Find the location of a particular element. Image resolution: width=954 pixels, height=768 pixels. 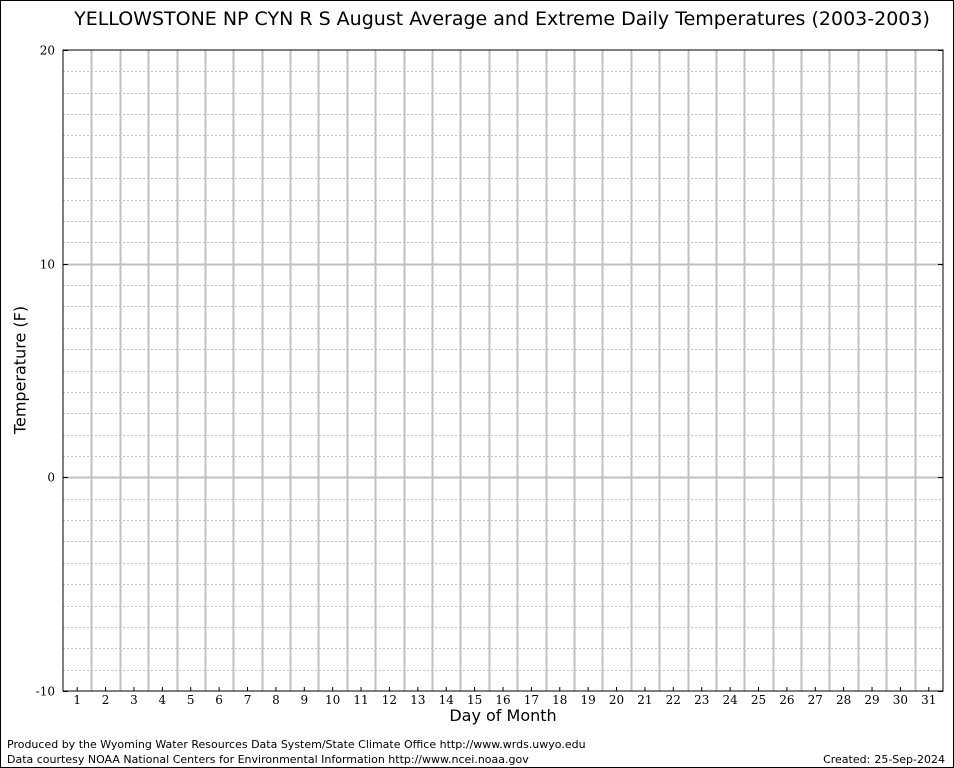

x-tick-label: 11 is located at coordinates (360, 700).